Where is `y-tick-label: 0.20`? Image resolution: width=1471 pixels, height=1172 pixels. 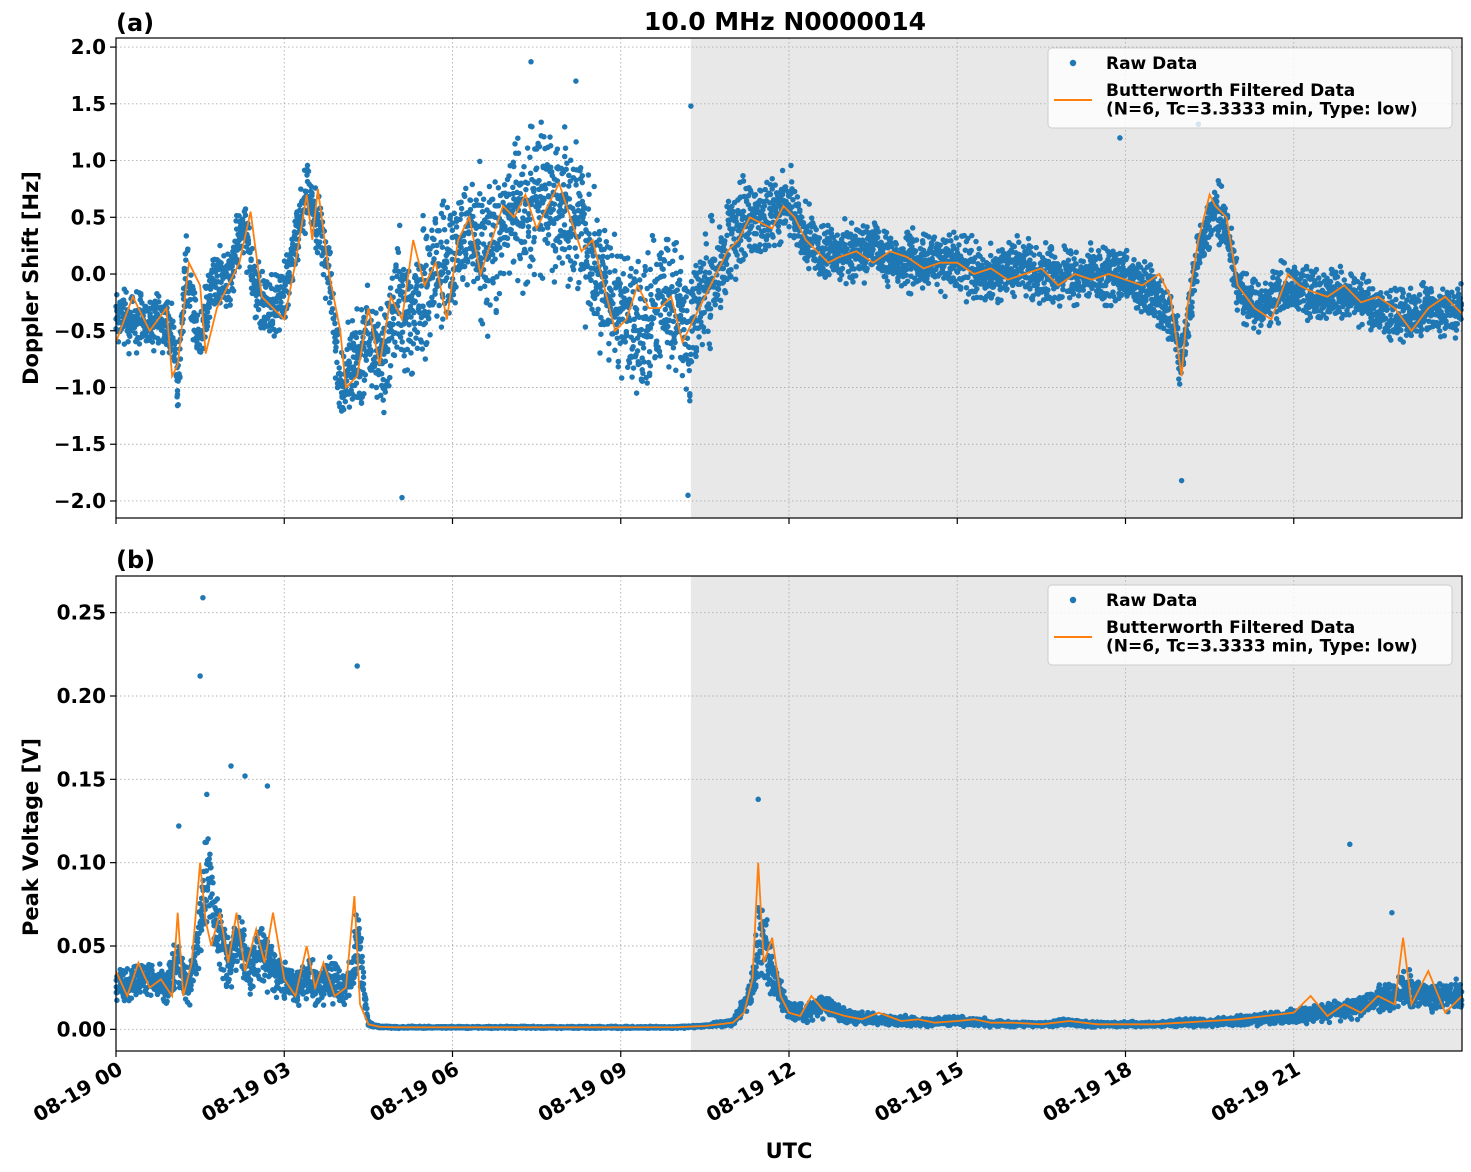 y-tick-label: 0.20 is located at coordinates (81, 696).